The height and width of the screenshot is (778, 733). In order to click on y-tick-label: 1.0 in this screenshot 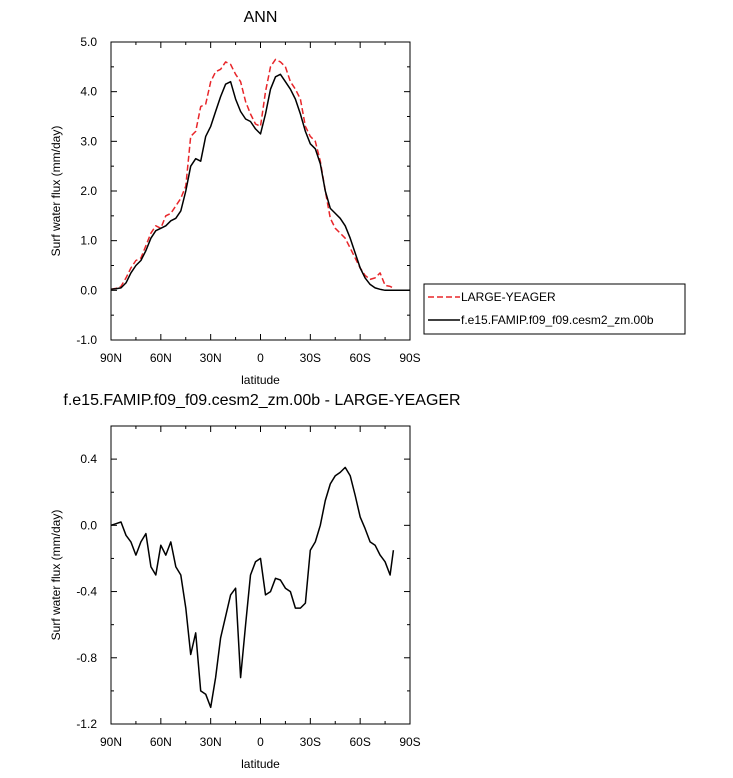, I will do `click(88, 241)`.